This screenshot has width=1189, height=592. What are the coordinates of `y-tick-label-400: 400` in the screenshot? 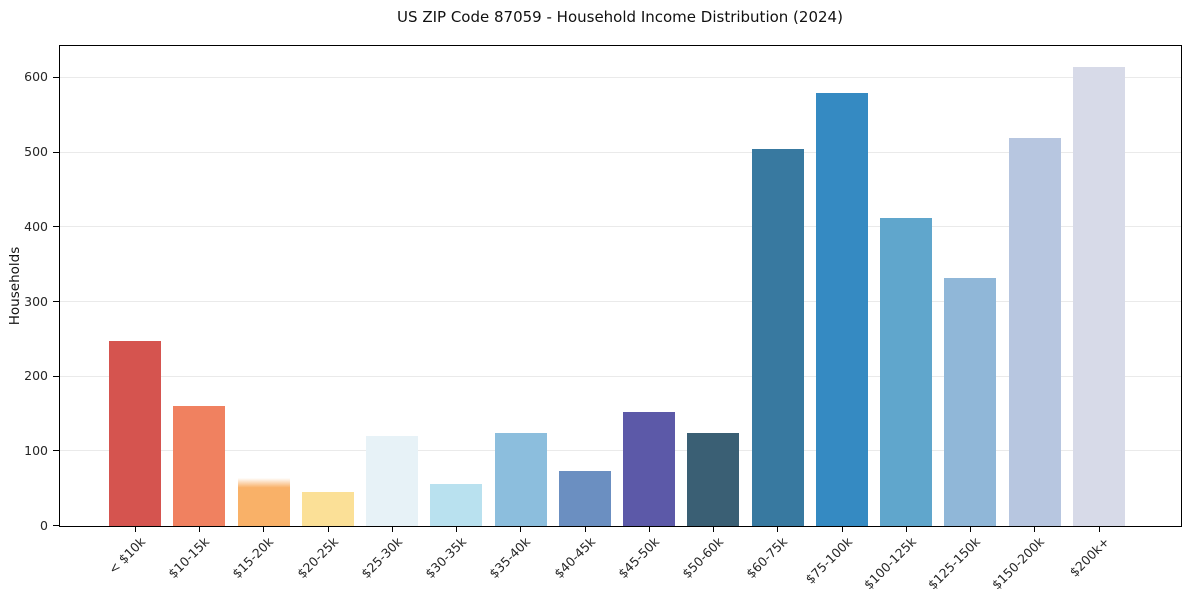 It's located at (36, 226).